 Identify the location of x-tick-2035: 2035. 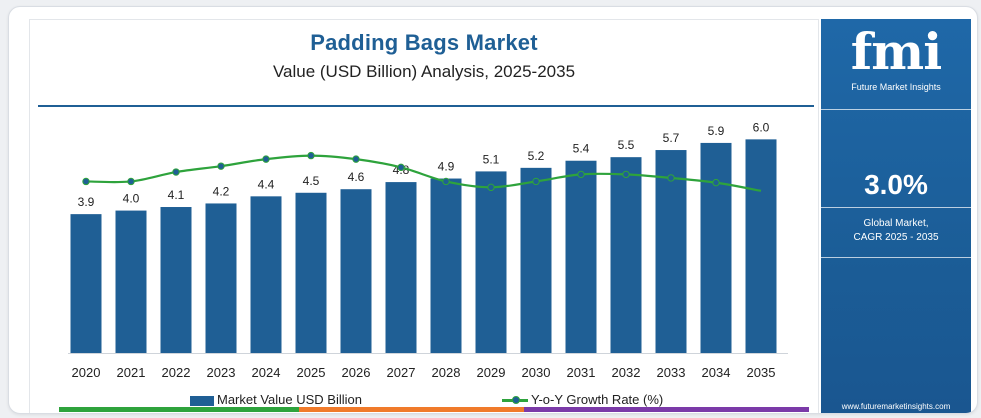
(761, 372).